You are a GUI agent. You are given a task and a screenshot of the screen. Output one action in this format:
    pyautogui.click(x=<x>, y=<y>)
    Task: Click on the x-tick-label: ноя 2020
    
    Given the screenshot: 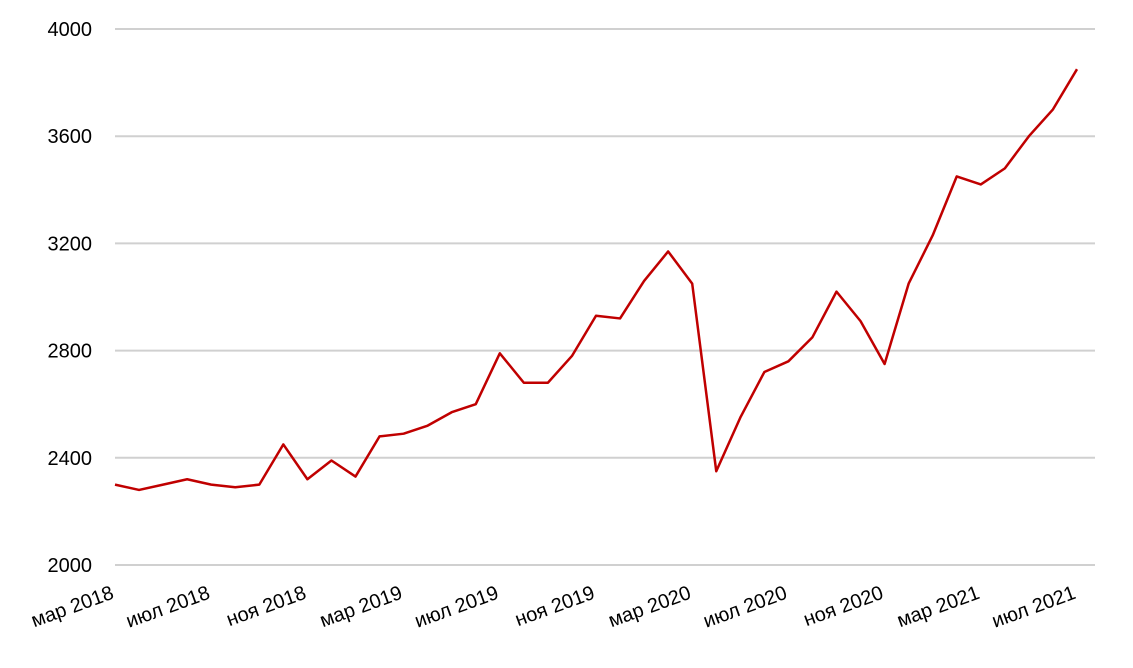 What is the action you would take?
    pyautogui.click(x=844, y=606)
    